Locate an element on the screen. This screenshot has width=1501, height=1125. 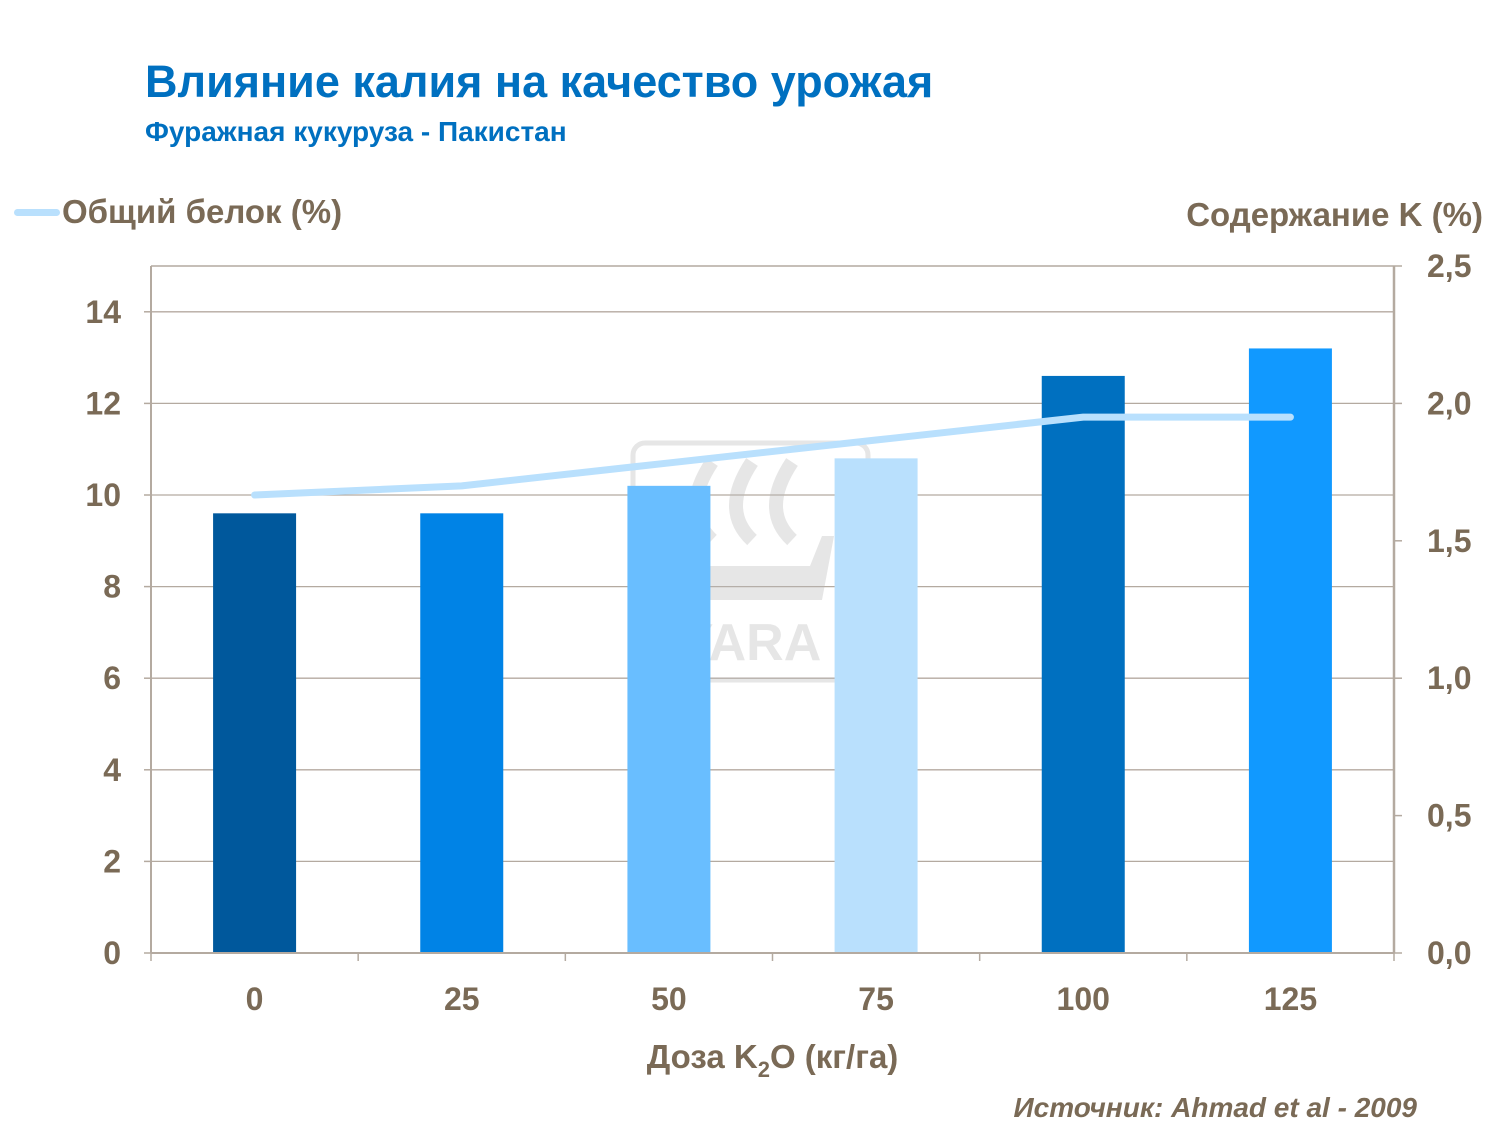
protein-line is located at coordinates (772, 456).